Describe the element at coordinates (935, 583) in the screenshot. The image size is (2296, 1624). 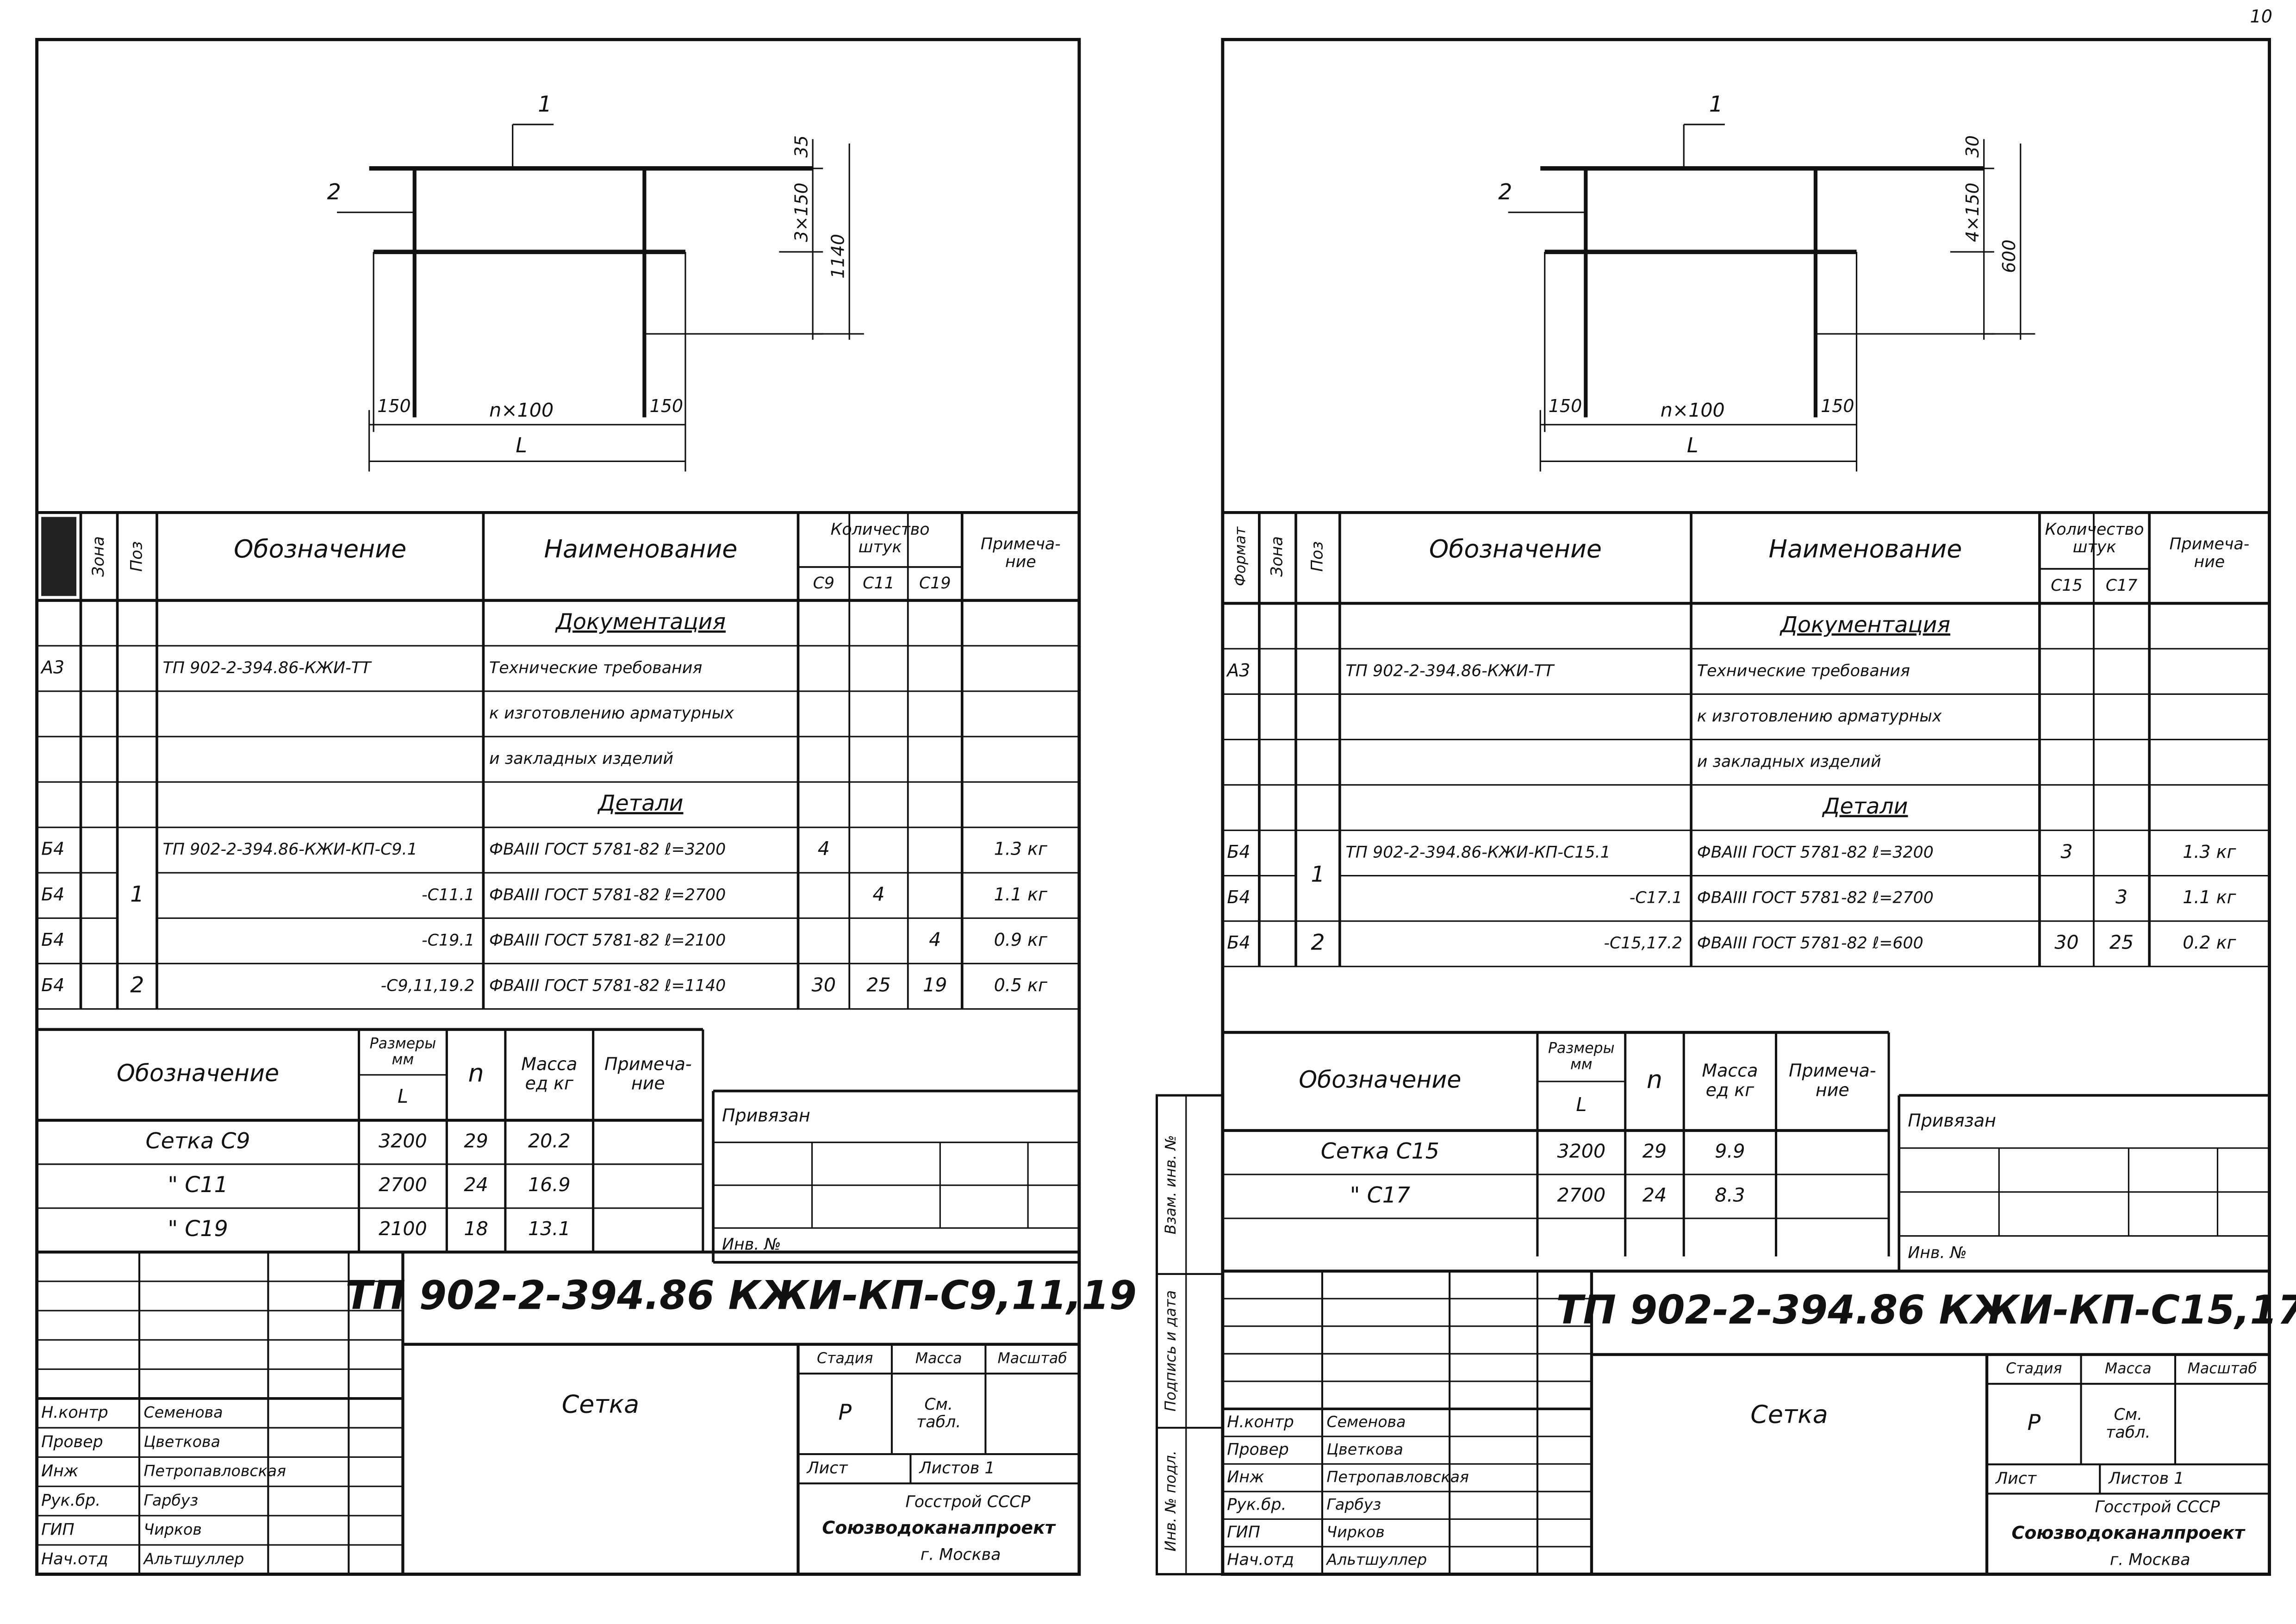
I see `spec-header: С19` at that location.